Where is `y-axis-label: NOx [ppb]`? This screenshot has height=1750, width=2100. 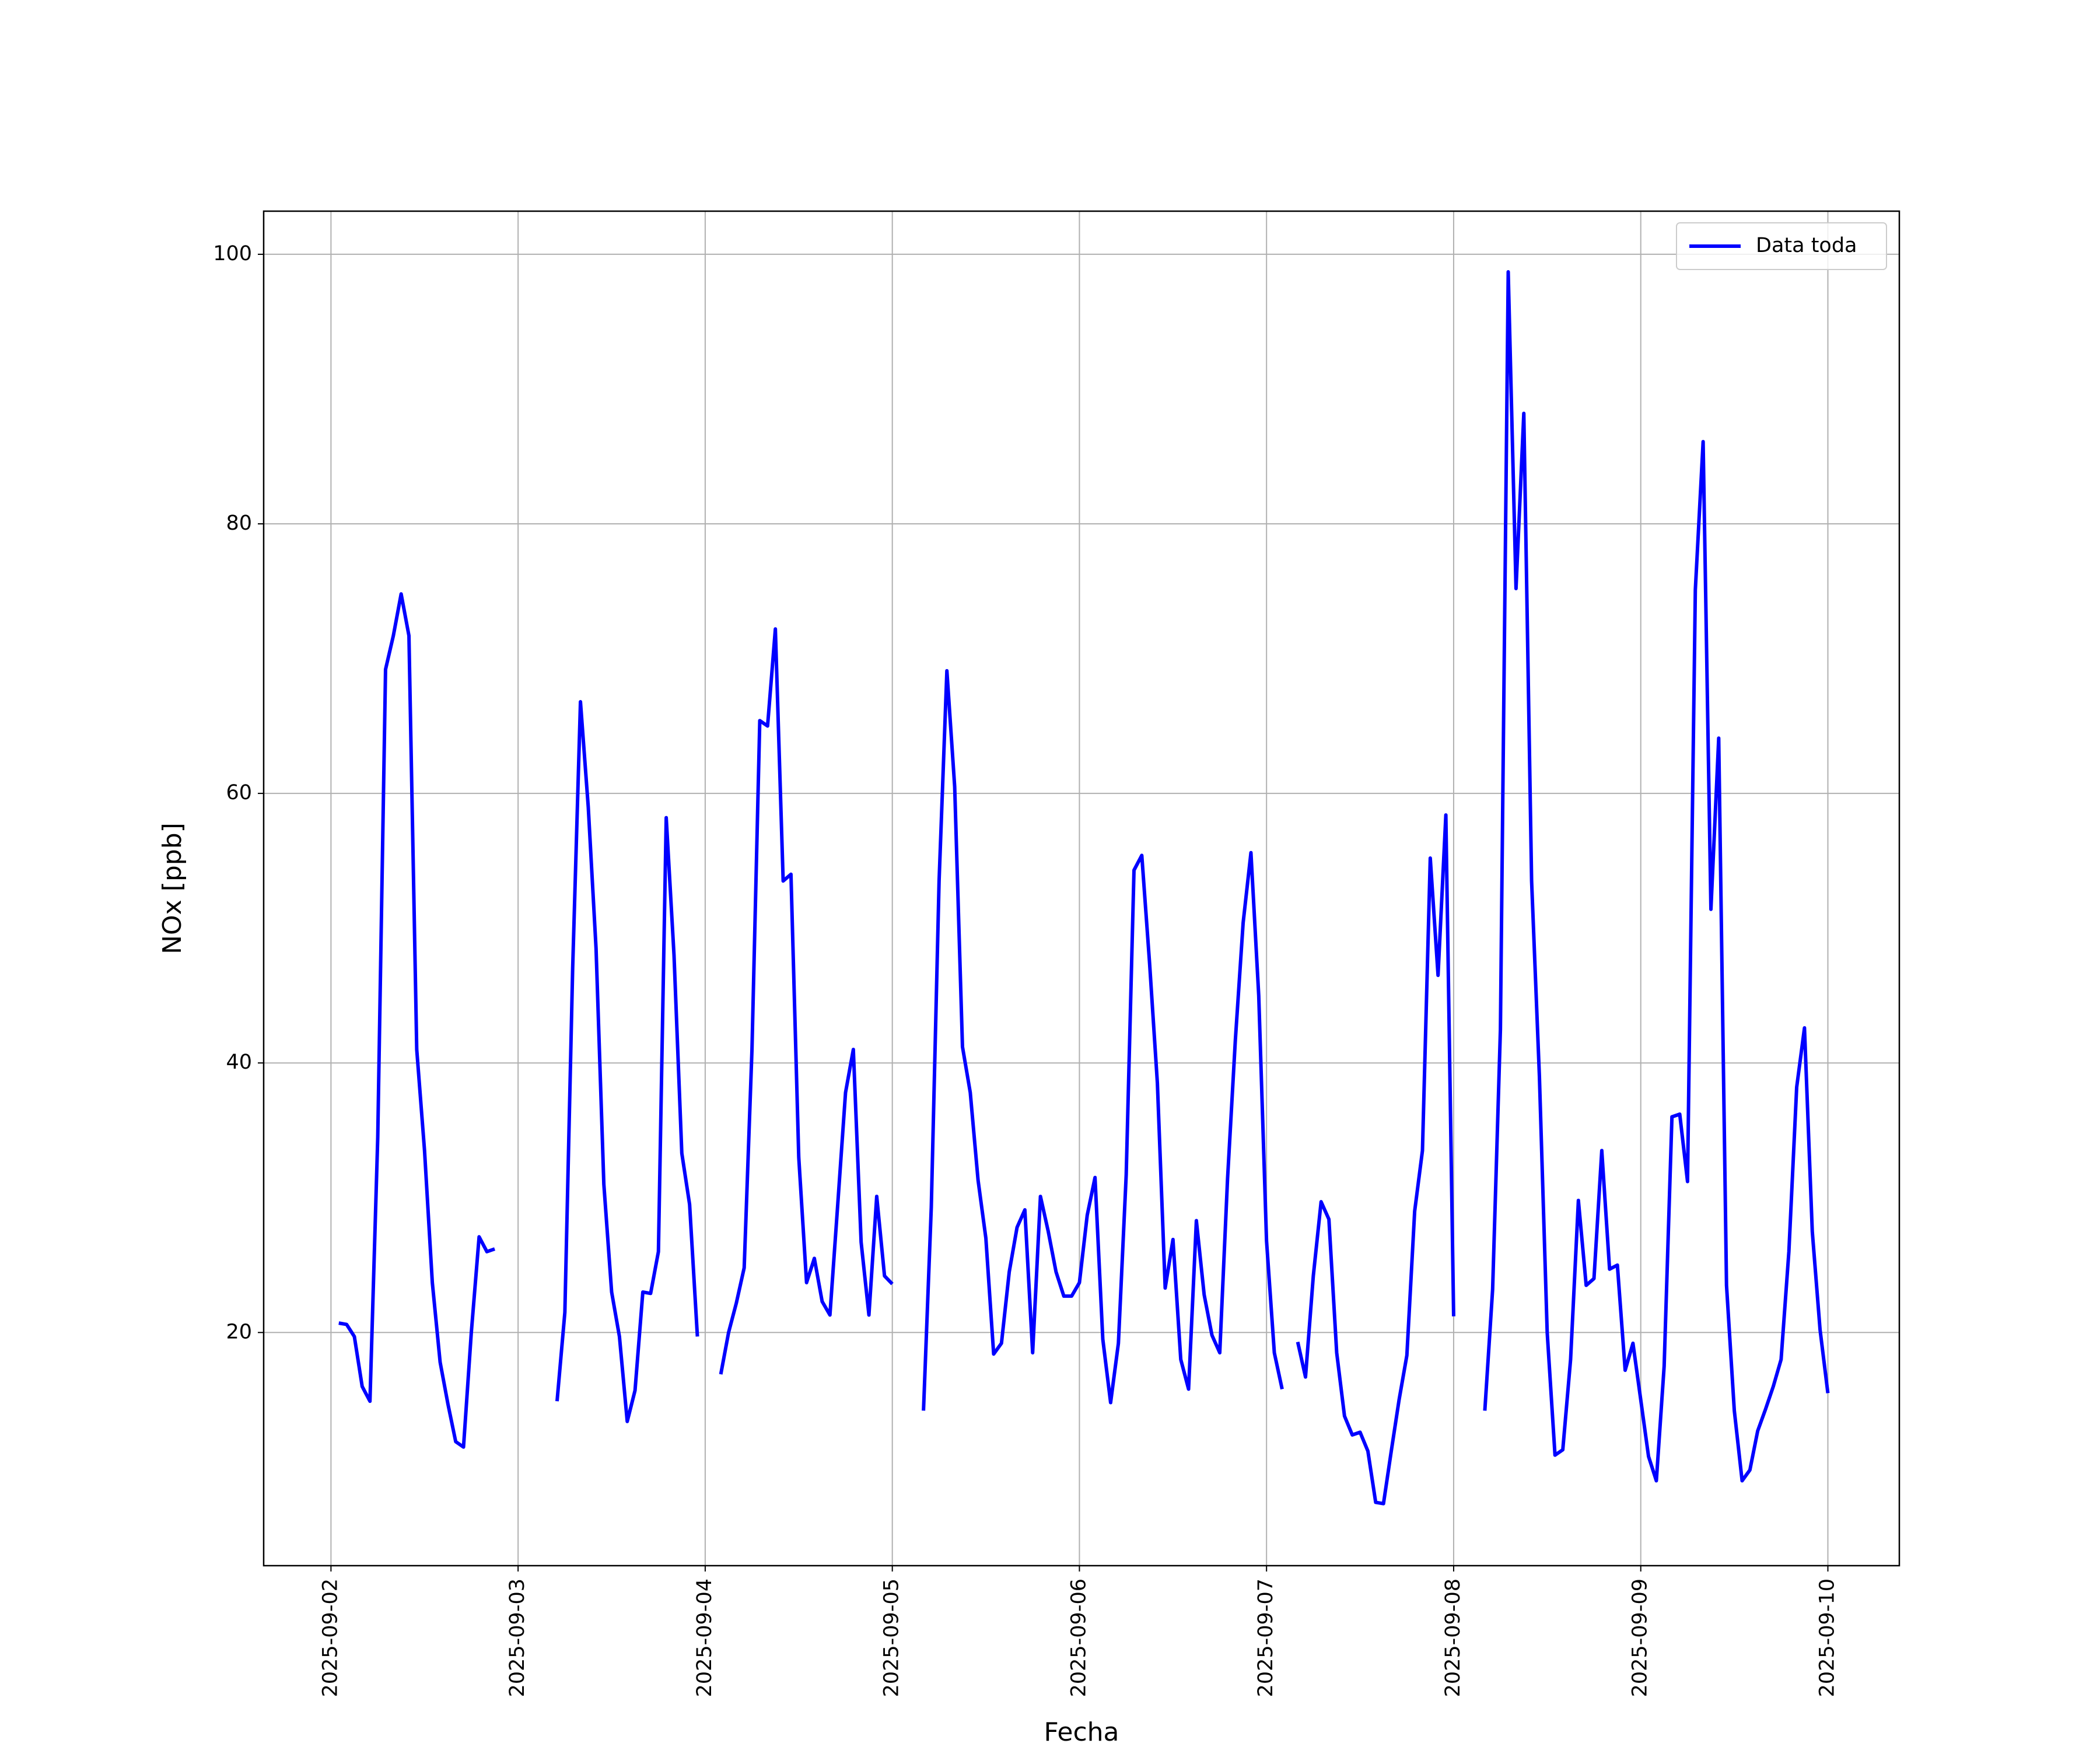 y-axis-label: NOx [ppb] is located at coordinates (173, 888).